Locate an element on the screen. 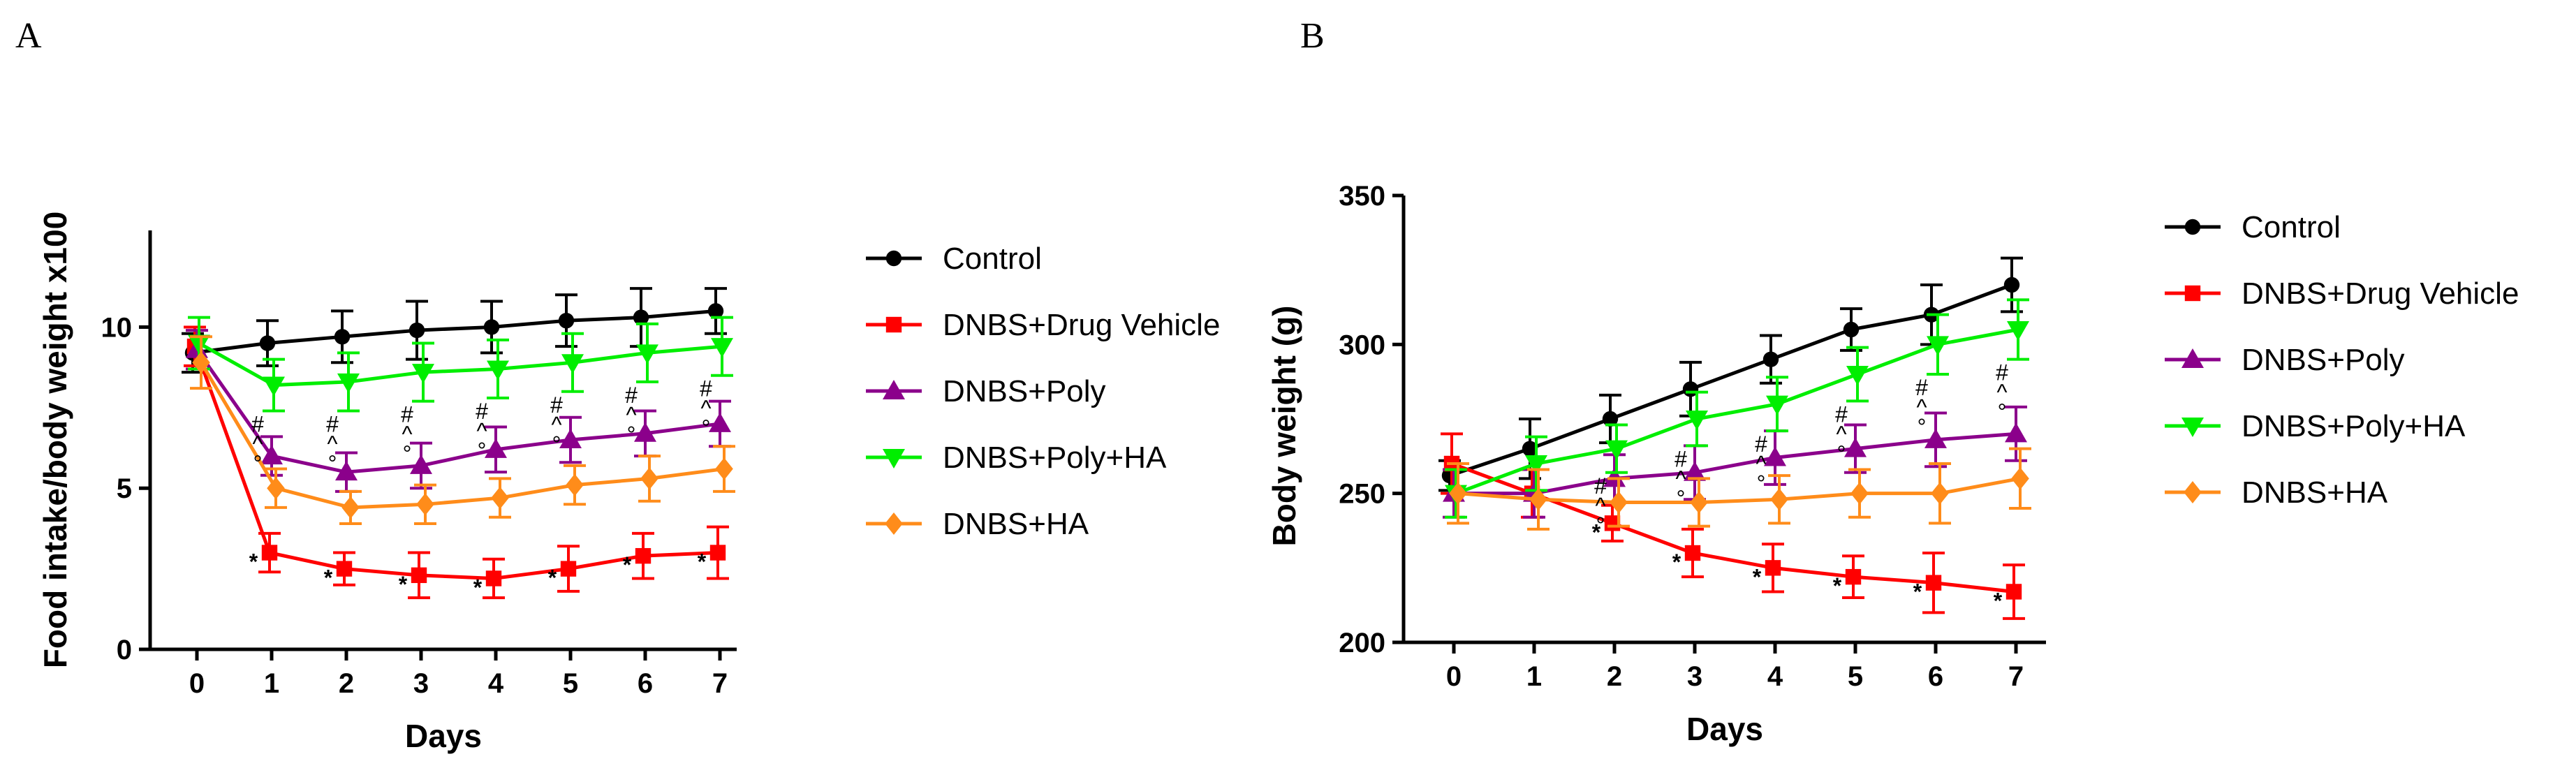 The height and width of the screenshot is (782, 2576). series-dnbs-poly is located at coordinates (1735, 462).